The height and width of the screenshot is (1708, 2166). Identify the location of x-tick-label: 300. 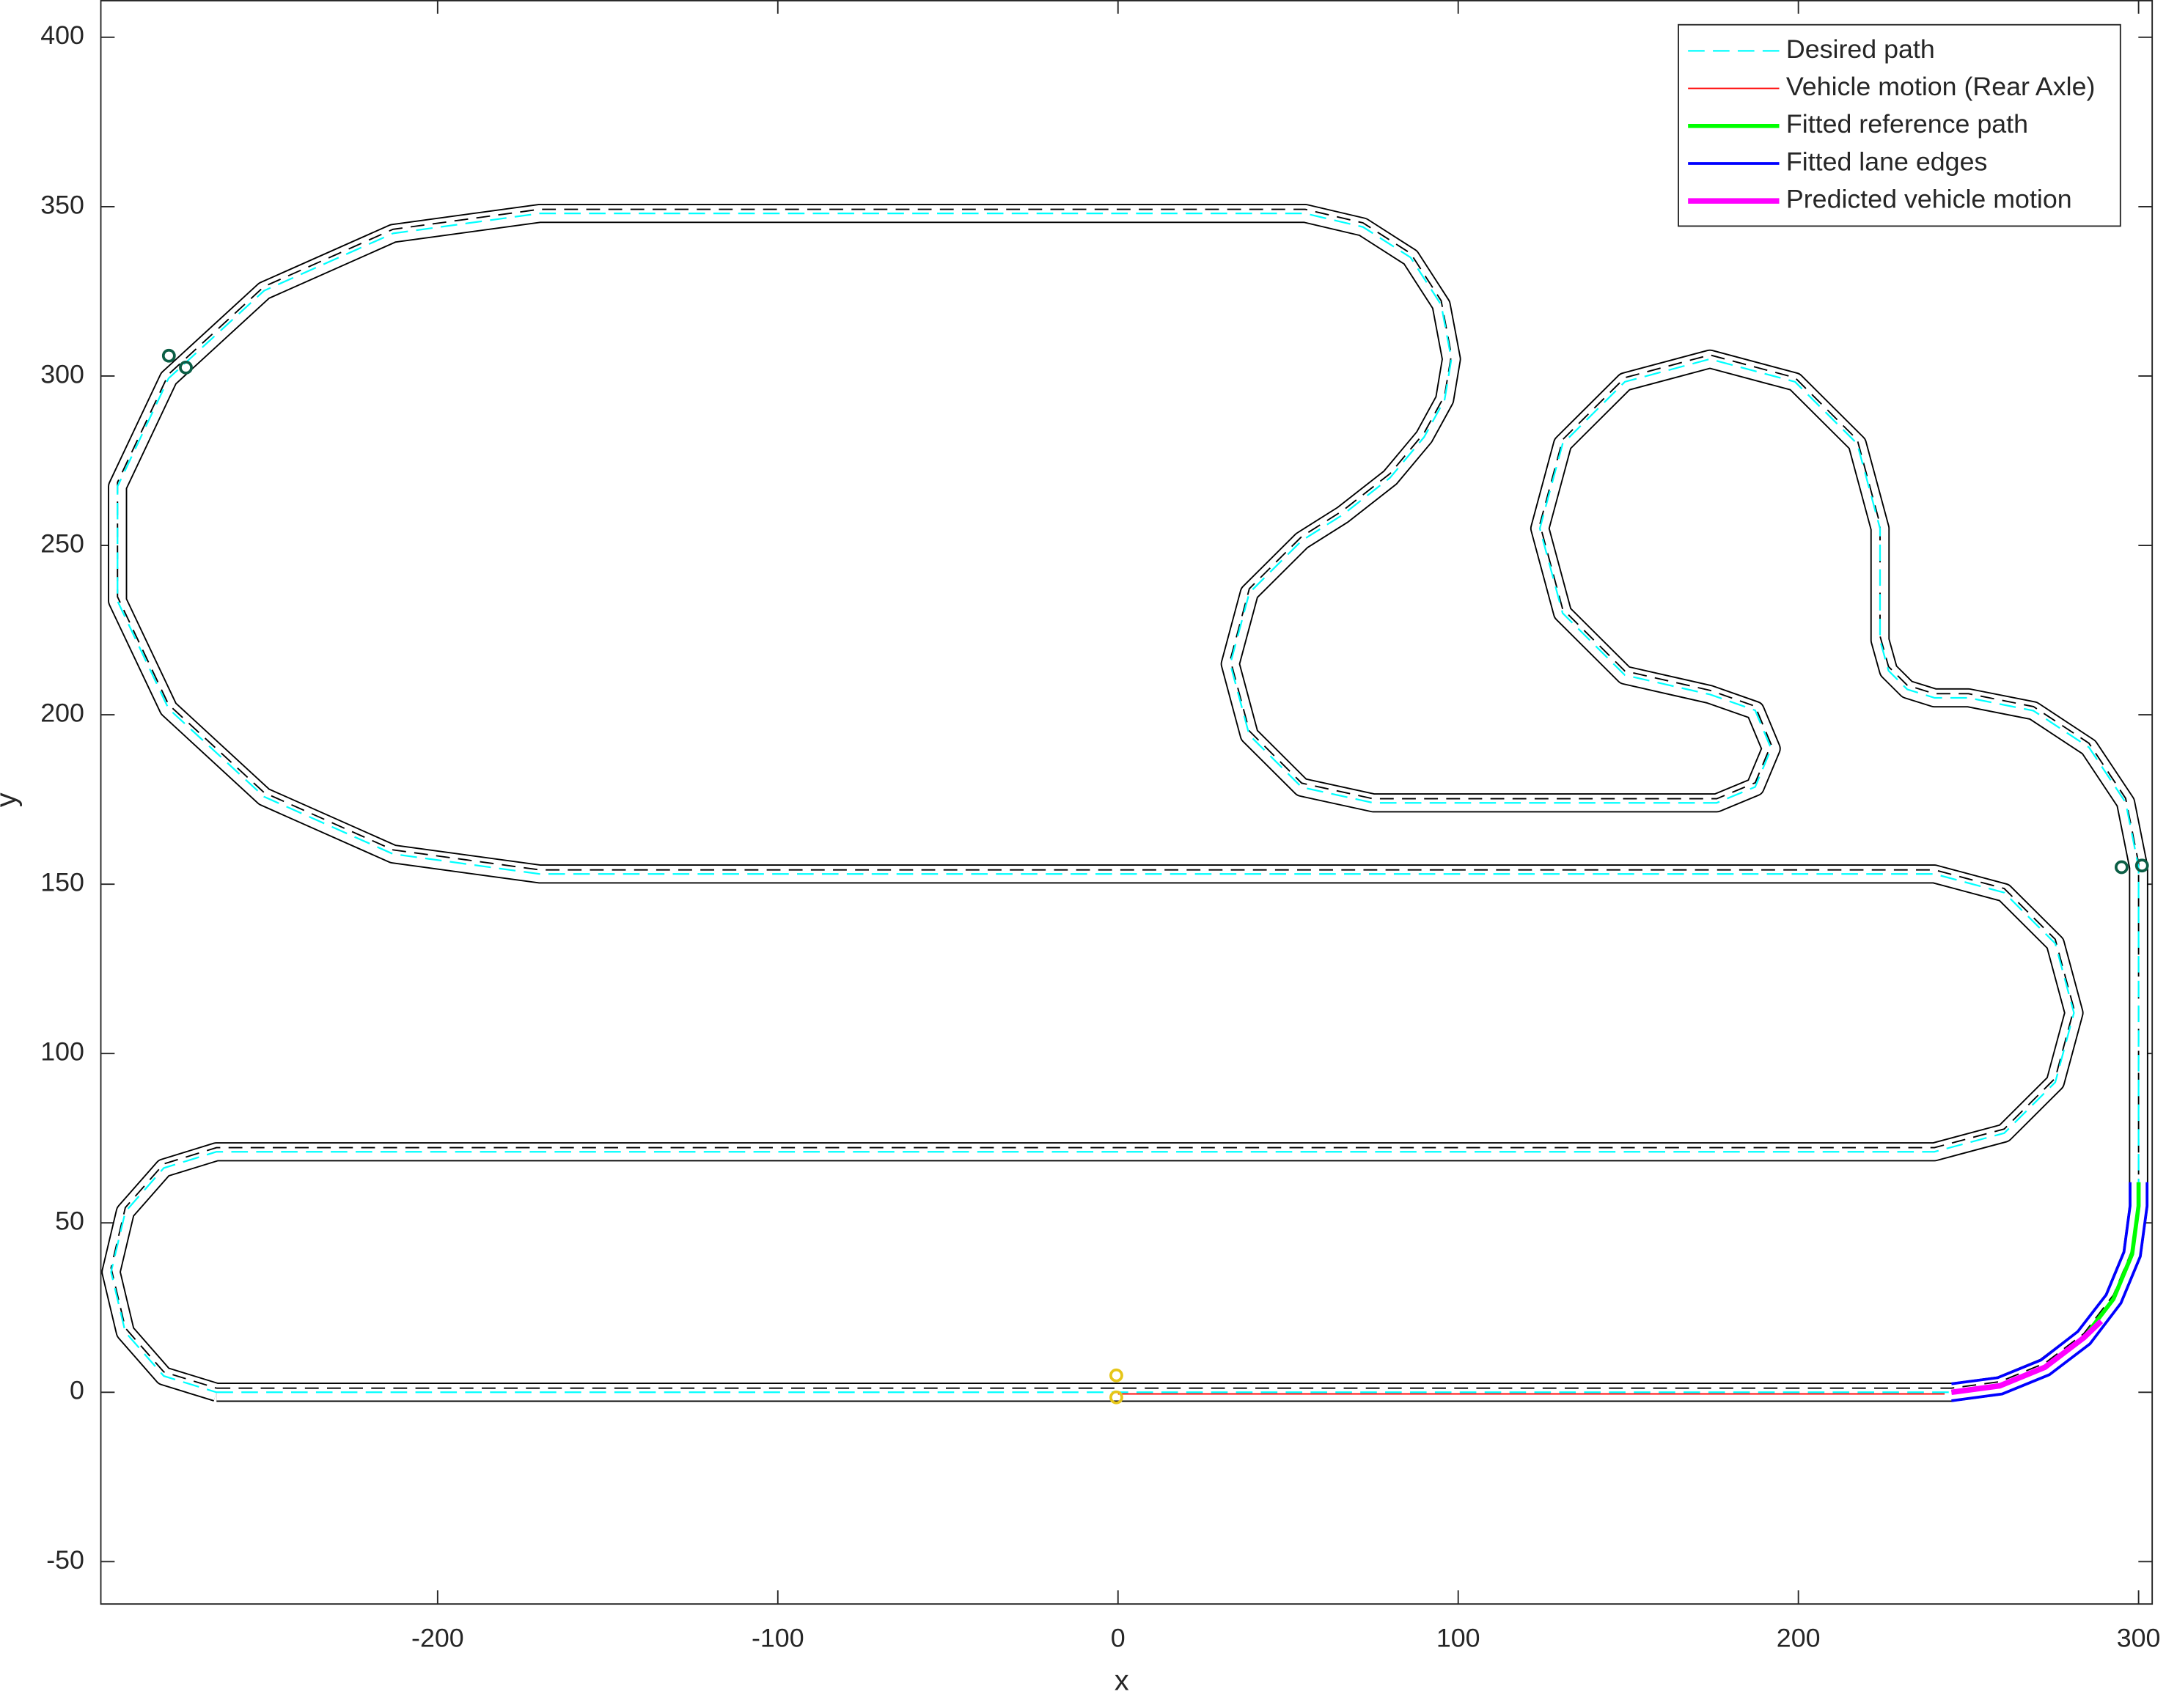
(2139, 1638).